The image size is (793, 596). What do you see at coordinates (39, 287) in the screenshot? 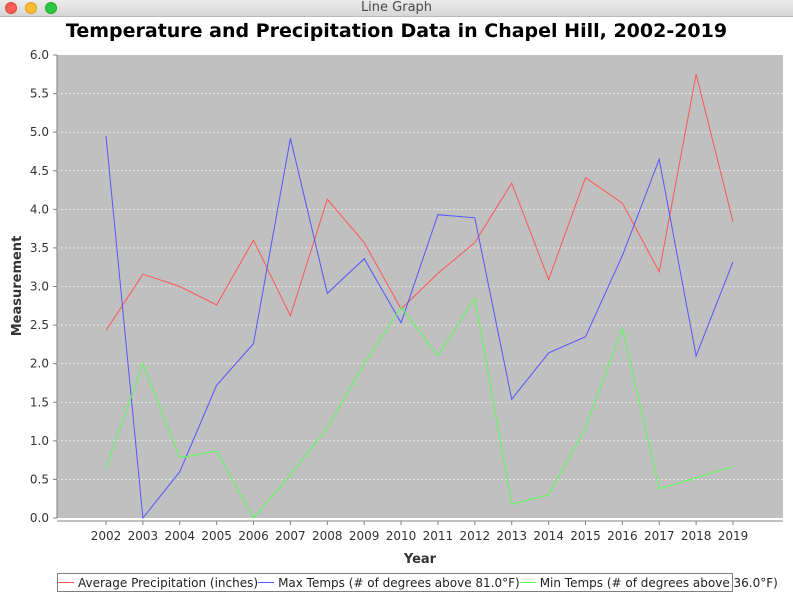
I see `y-tick-label: 3.0` at bounding box center [39, 287].